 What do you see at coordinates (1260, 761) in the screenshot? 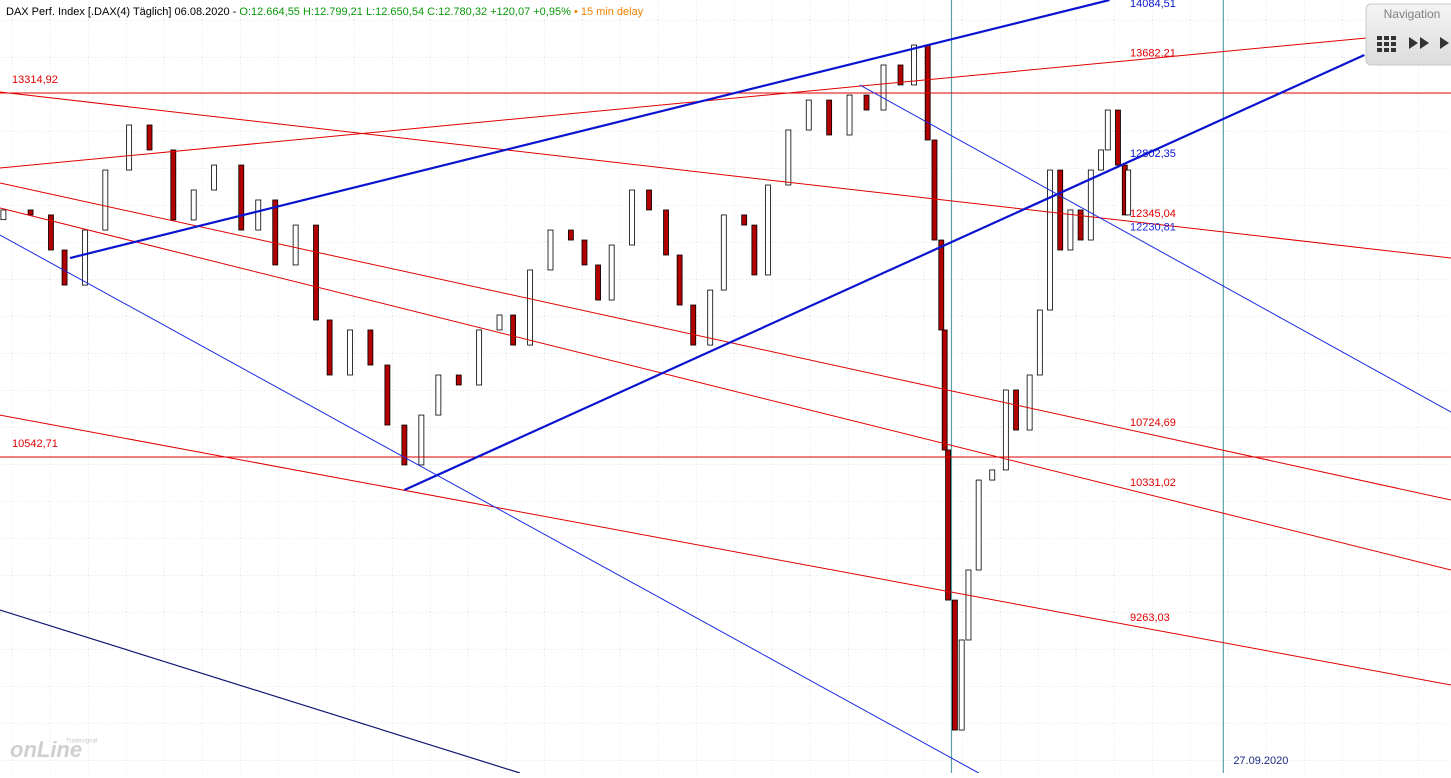
I see `date-label: 27.09.2020` at bounding box center [1260, 761].